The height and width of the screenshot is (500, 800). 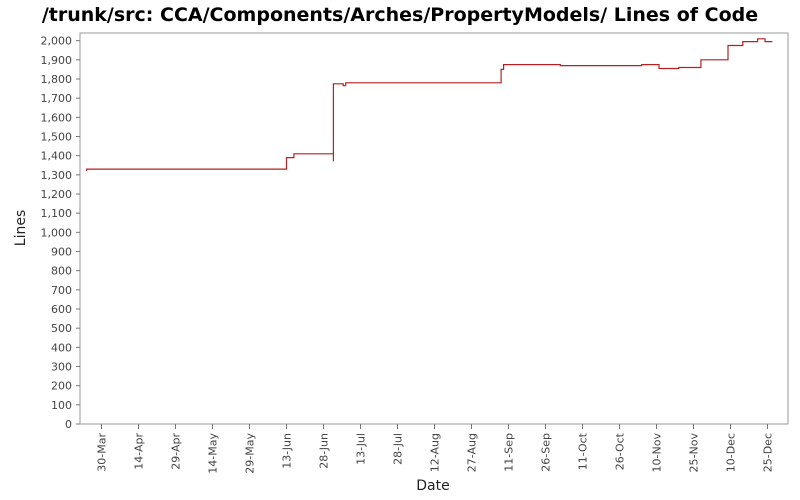 I want to click on y-tick-label: 400, so click(x=61, y=347).